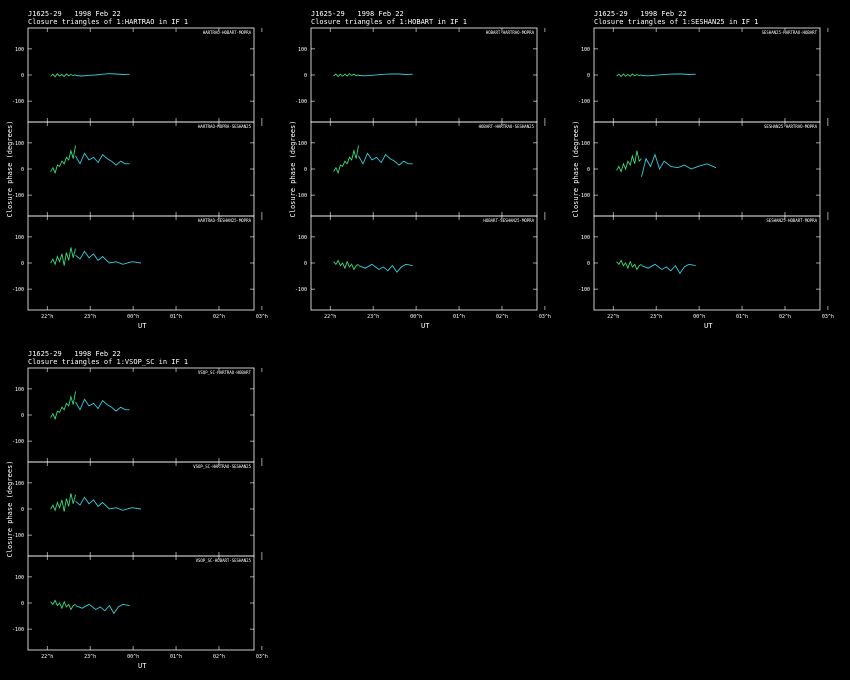  What do you see at coordinates (141, 603) in the screenshot?
I see `panel-frame` at bounding box center [141, 603].